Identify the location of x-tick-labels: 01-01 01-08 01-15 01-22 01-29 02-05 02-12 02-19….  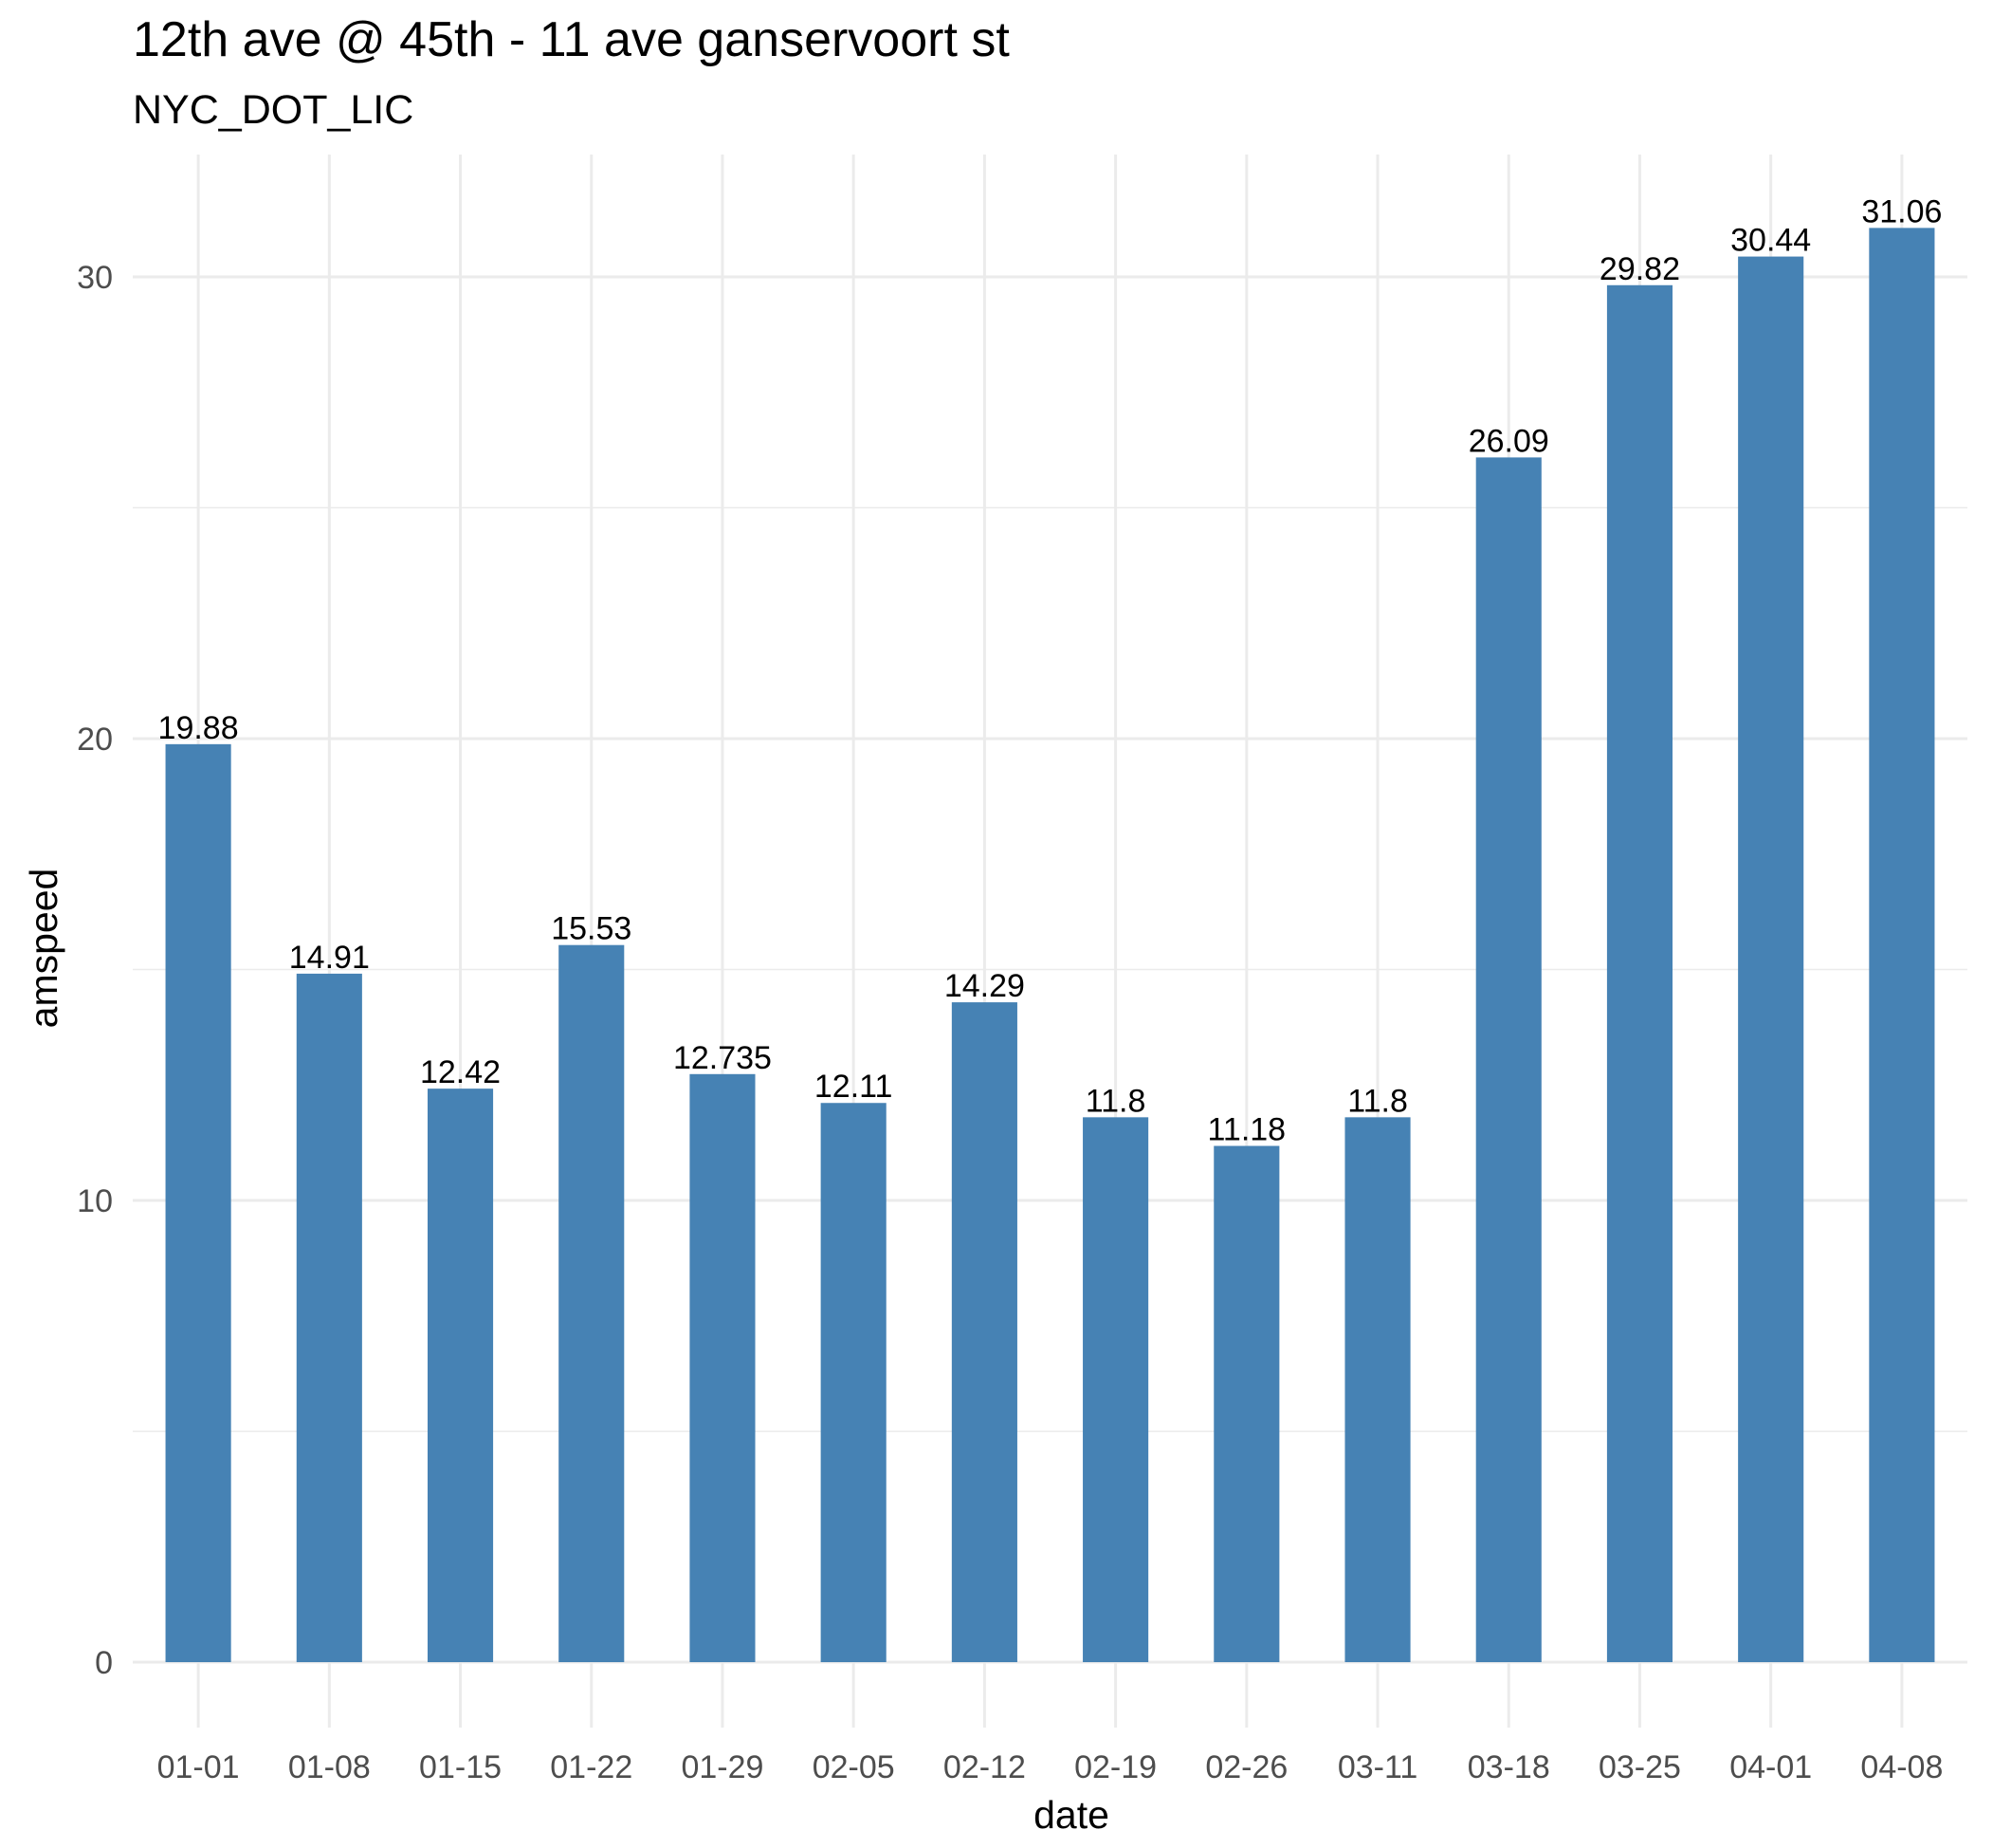
(1051, 1767).